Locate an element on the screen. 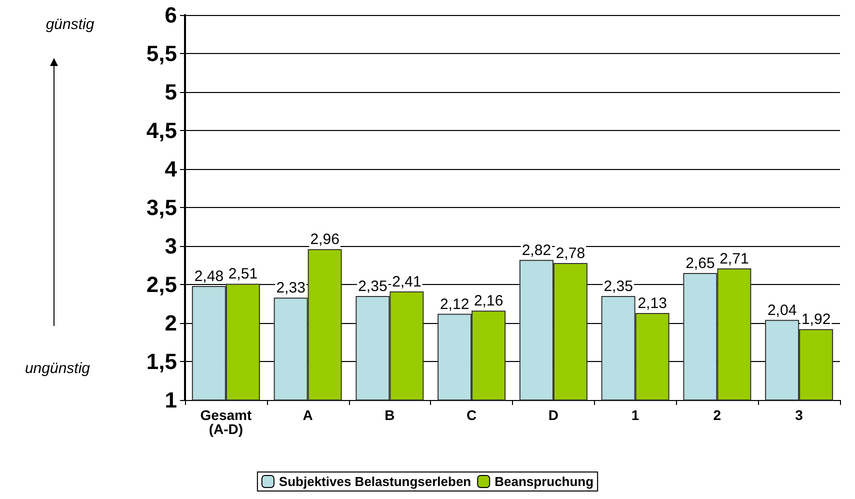  x-tick-label: Gesamt (A-D) is located at coordinates (226, 422).